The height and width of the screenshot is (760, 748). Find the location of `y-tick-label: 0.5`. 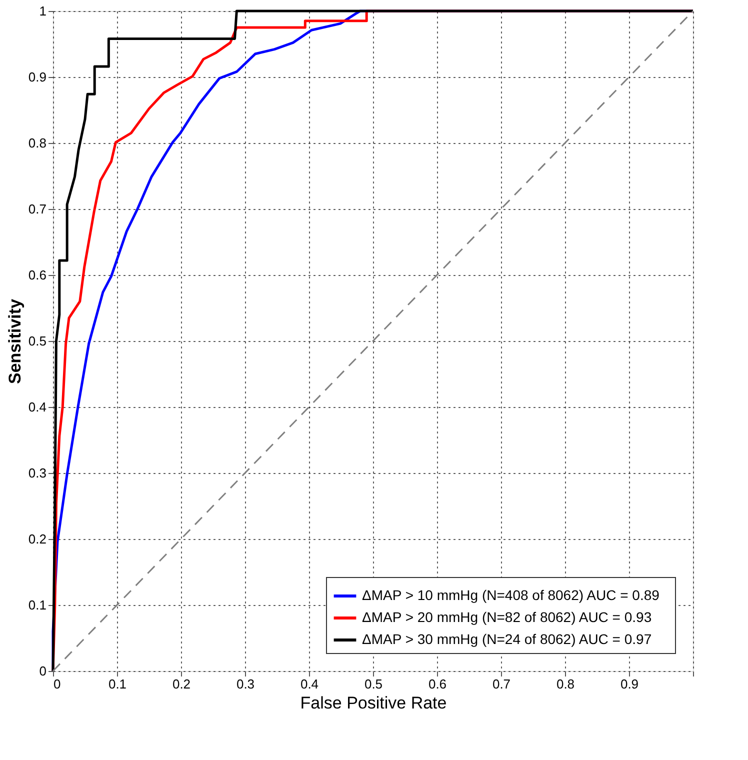

y-tick-label: 0.5 is located at coordinates (37, 341).